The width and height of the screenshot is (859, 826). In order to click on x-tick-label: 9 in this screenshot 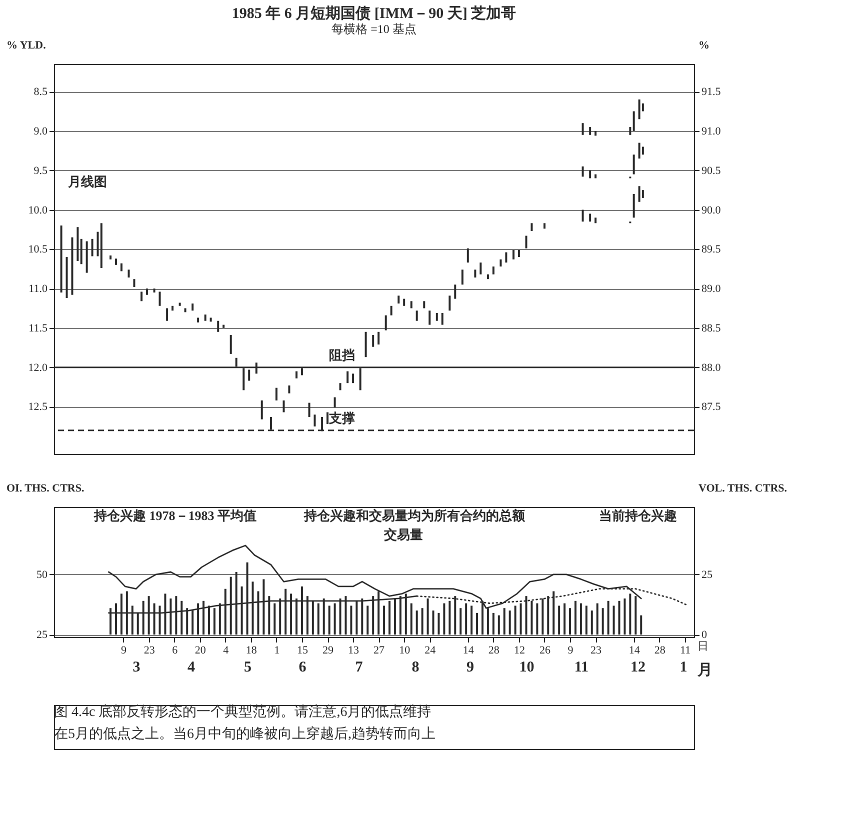, I will do `click(124, 650)`.